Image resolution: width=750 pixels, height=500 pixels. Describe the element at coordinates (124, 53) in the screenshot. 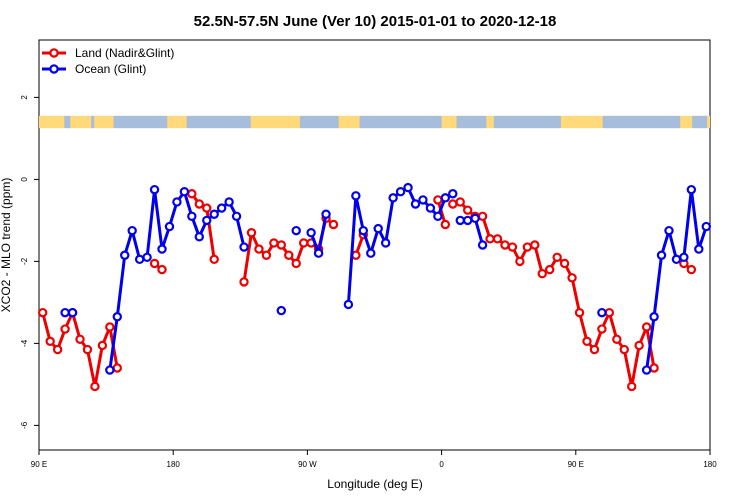

I see `legend-label: Land (Nadir&Glint)` at that location.